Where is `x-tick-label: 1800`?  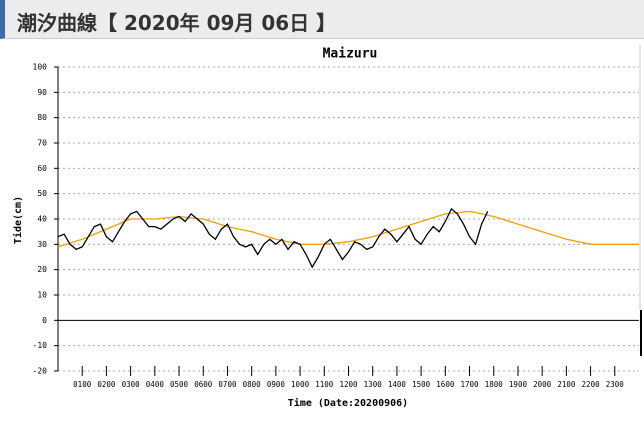
x-tick-label: 1800 is located at coordinates (494, 384).